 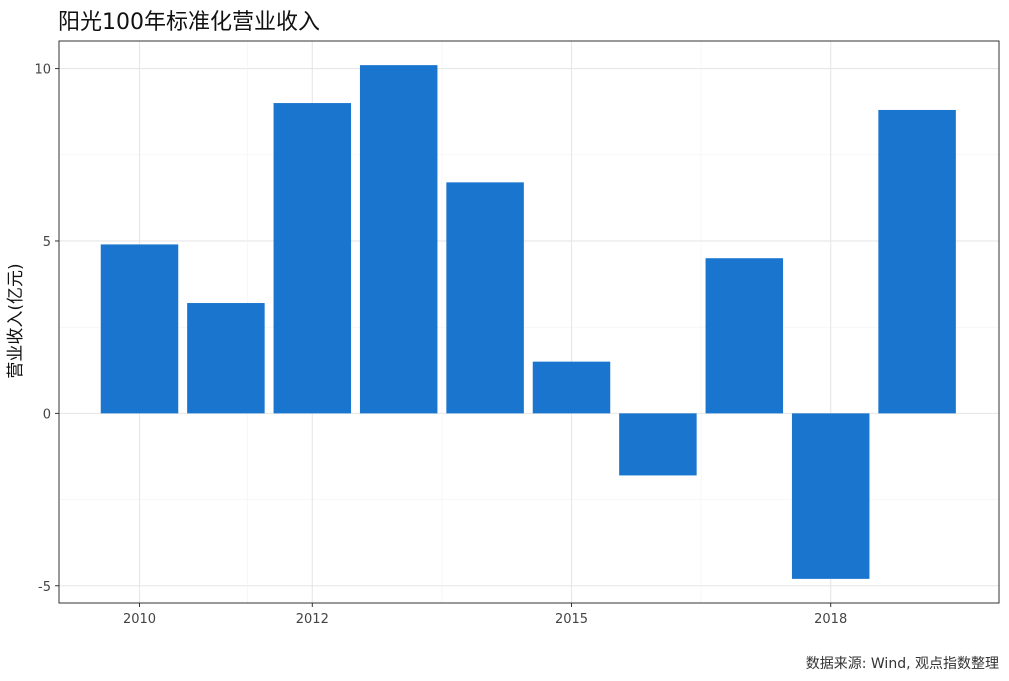 I want to click on y-tick-label: 0, so click(x=47, y=414).